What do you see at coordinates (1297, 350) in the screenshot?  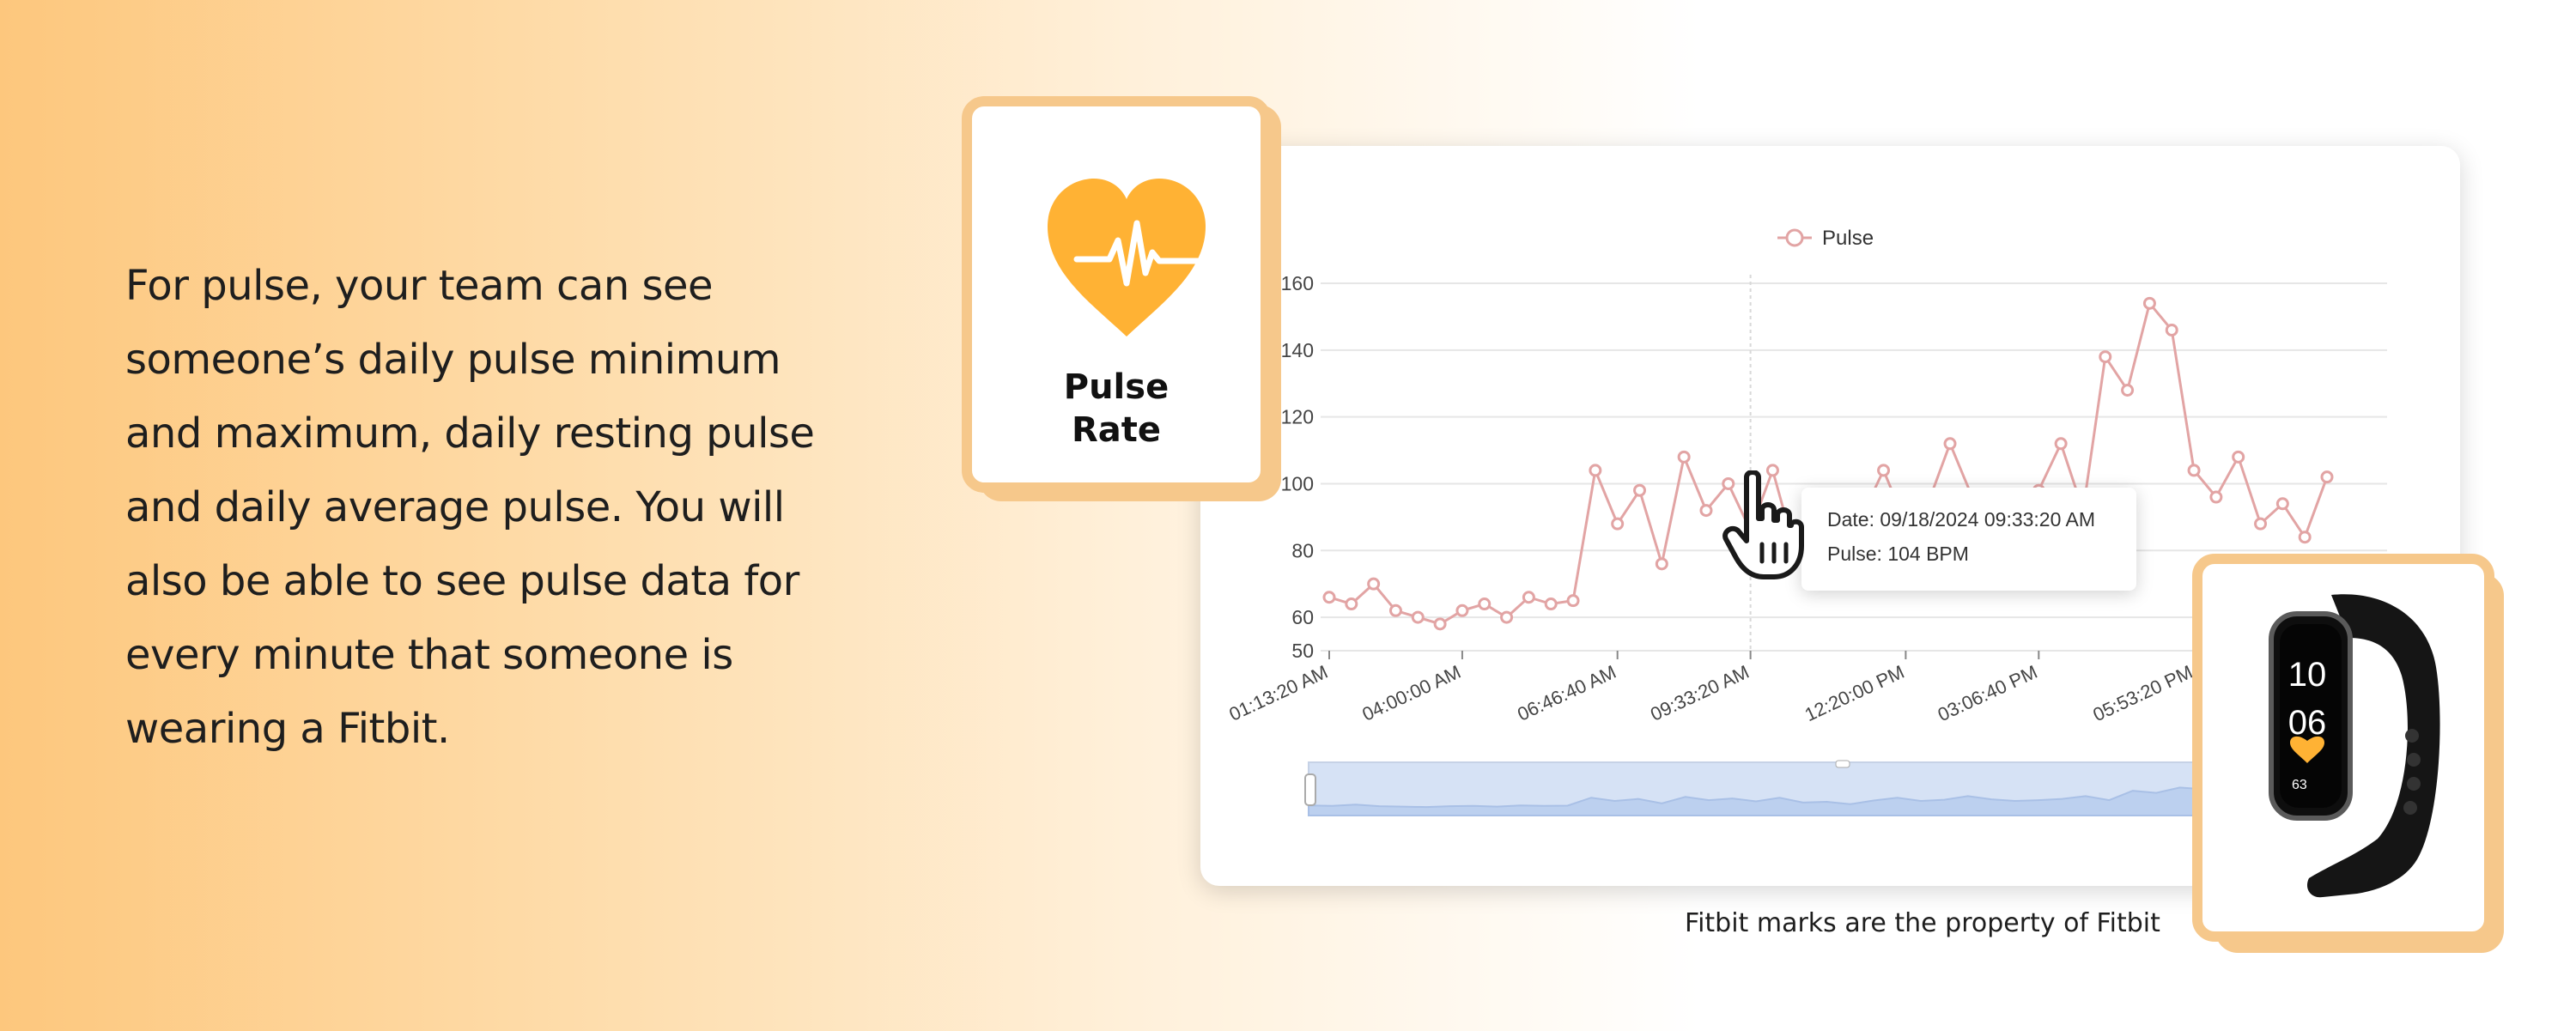 I see `y-tick-label: 140` at bounding box center [1297, 350].